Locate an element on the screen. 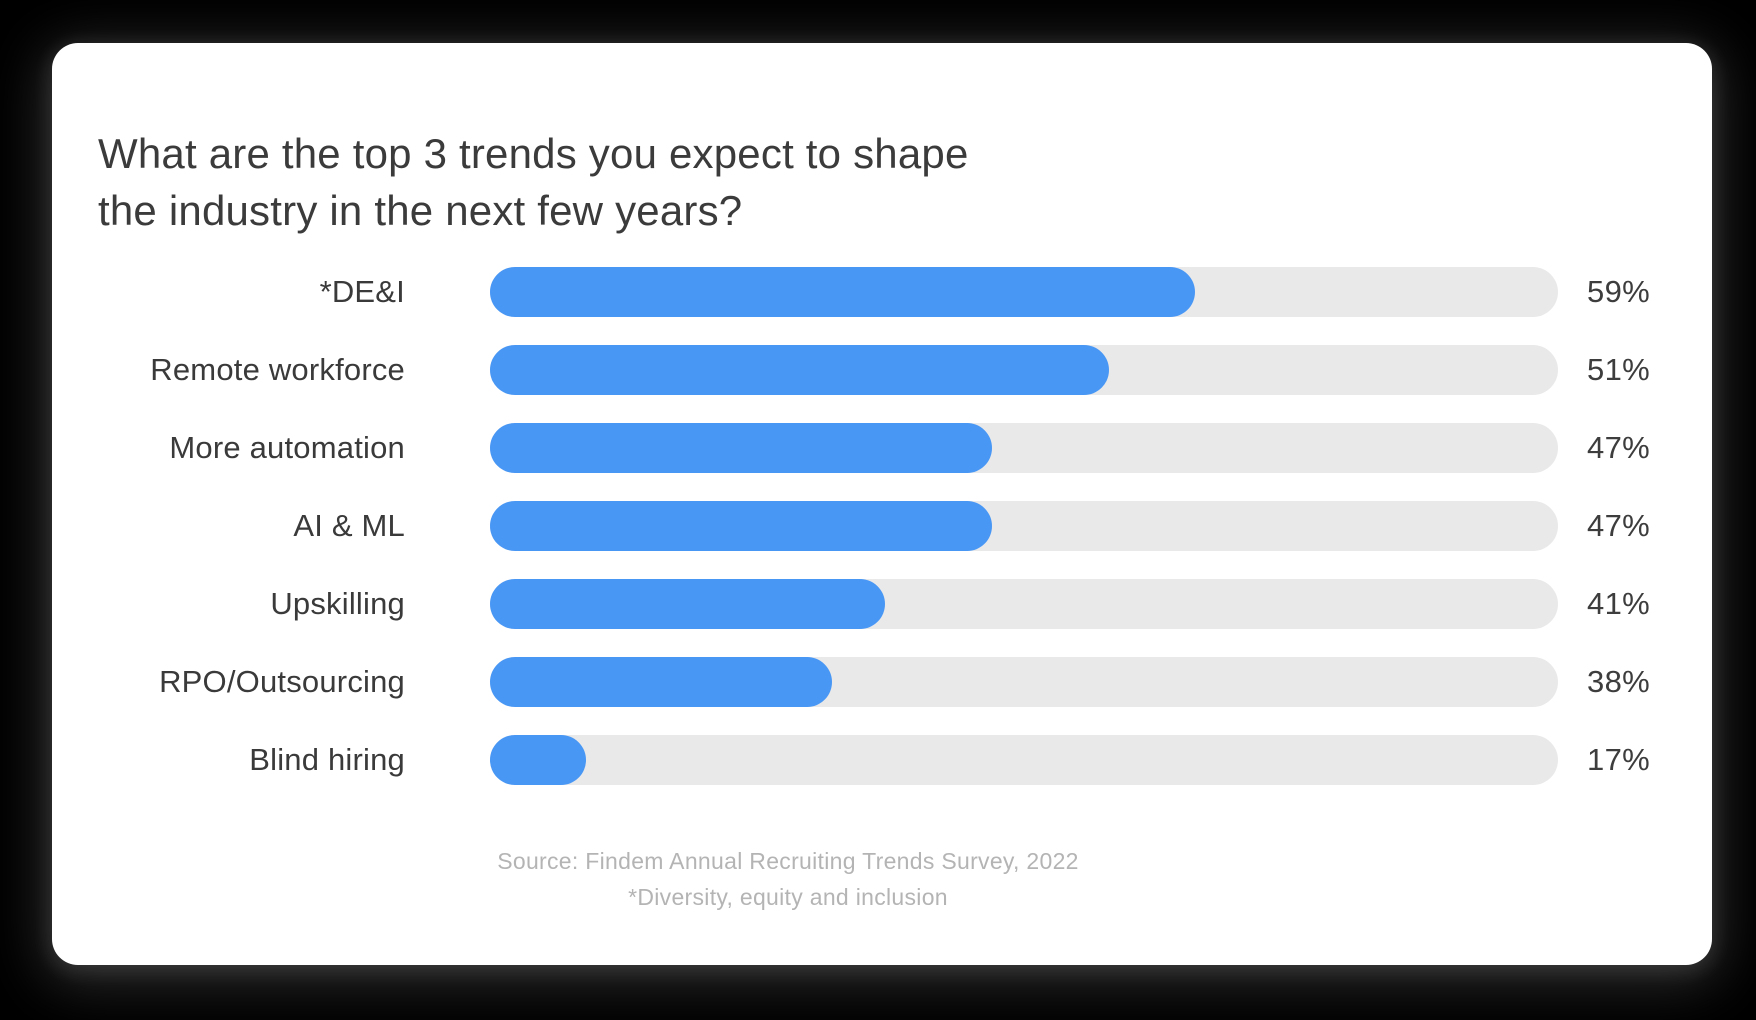 The image size is (1756, 1020). bar-row: More automation 47% is located at coordinates (882, 448).